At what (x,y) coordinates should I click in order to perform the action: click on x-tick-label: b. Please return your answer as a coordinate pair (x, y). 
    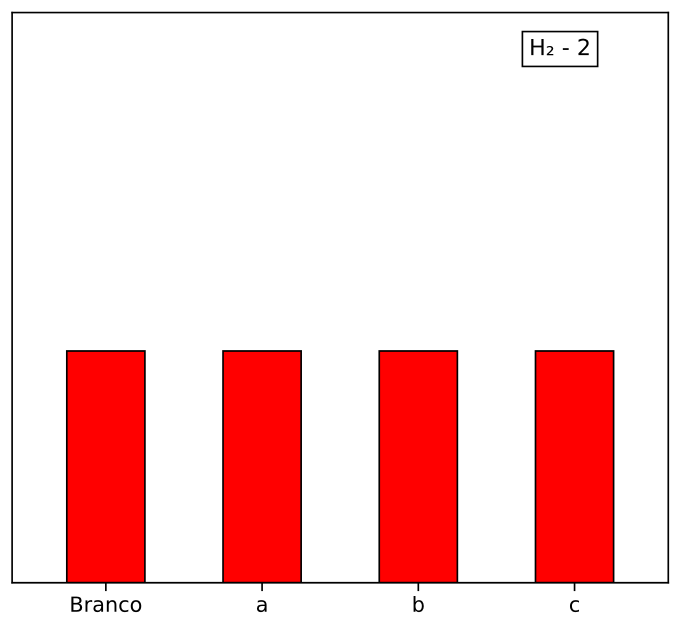
    Looking at the image, I should click on (419, 604).